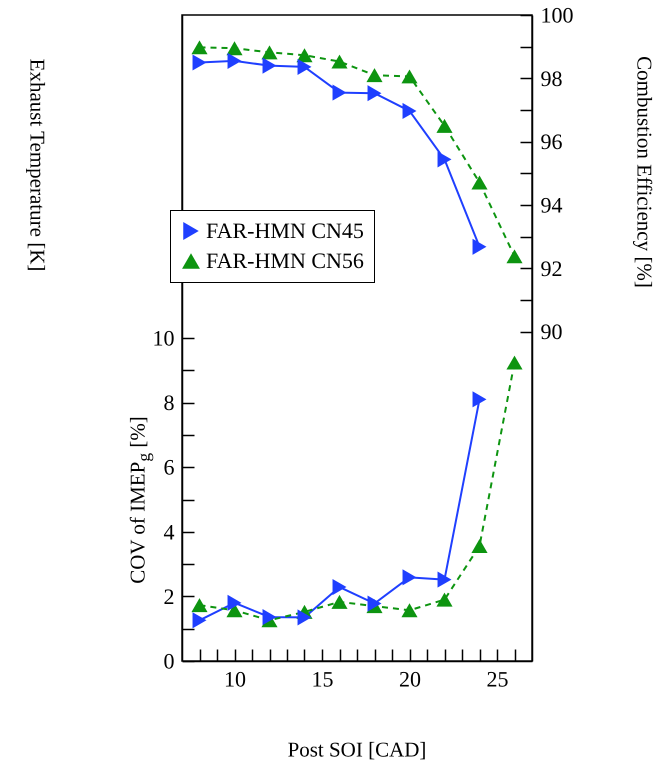 This screenshot has width=670, height=772. I want to click on x-tick-label: 15, so click(323, 679).